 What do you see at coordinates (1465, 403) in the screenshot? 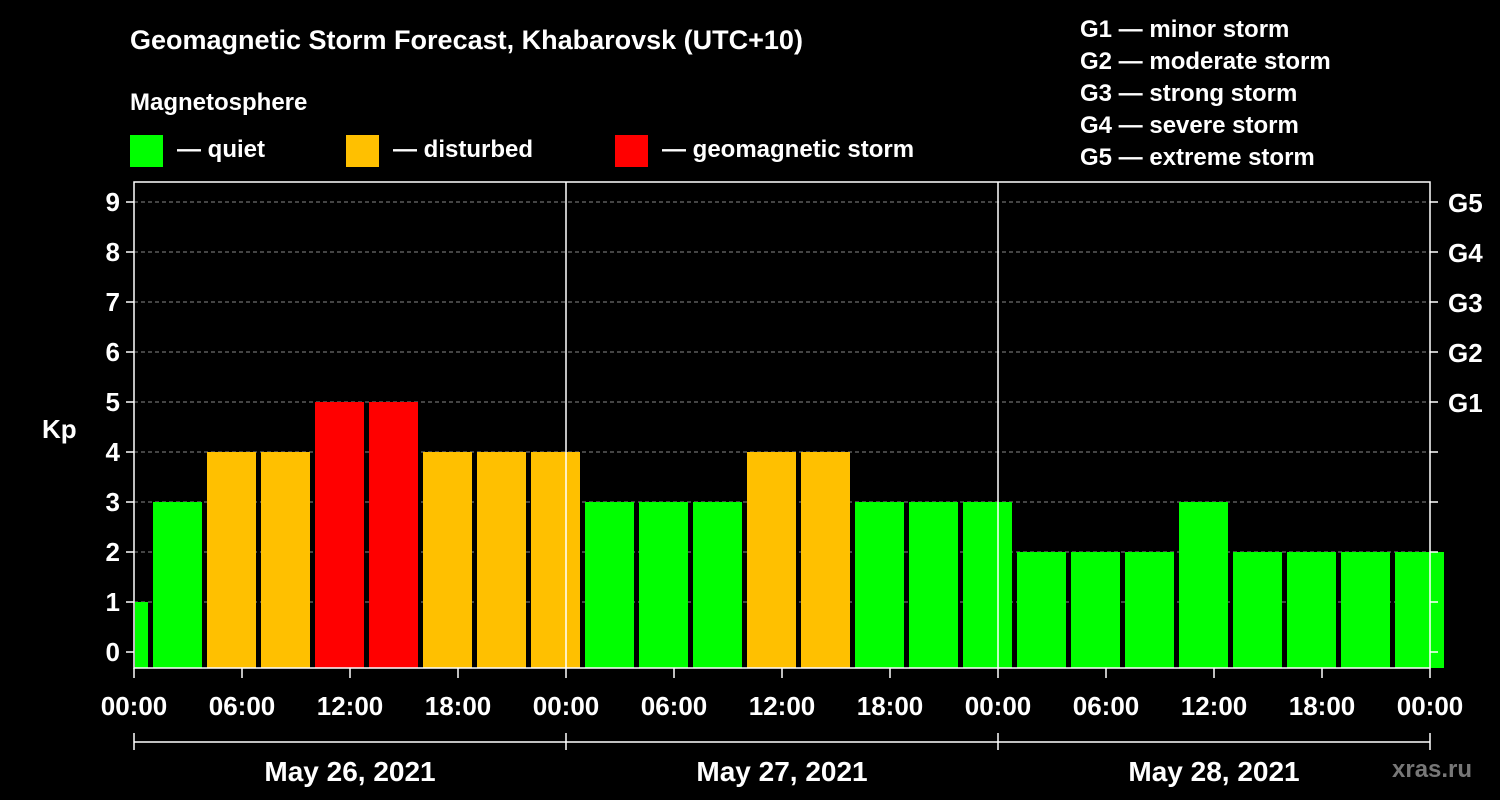
I see `g-tick-label: G1` at bounding box center [1465, 403].